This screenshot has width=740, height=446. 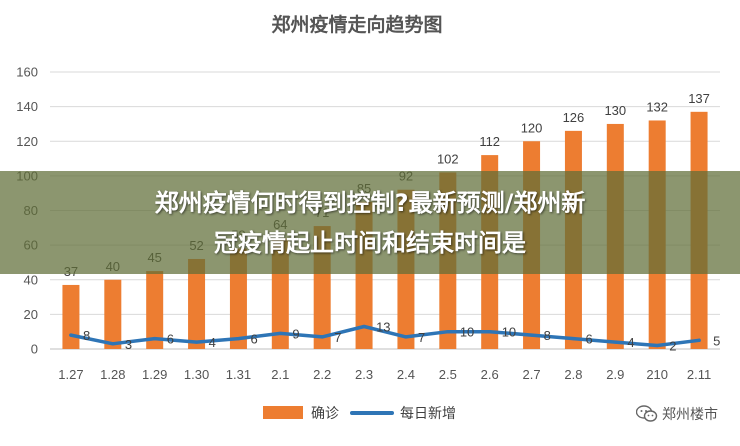 I want to click on legend-bar-label: 确诊, so click(x=325, y=414).